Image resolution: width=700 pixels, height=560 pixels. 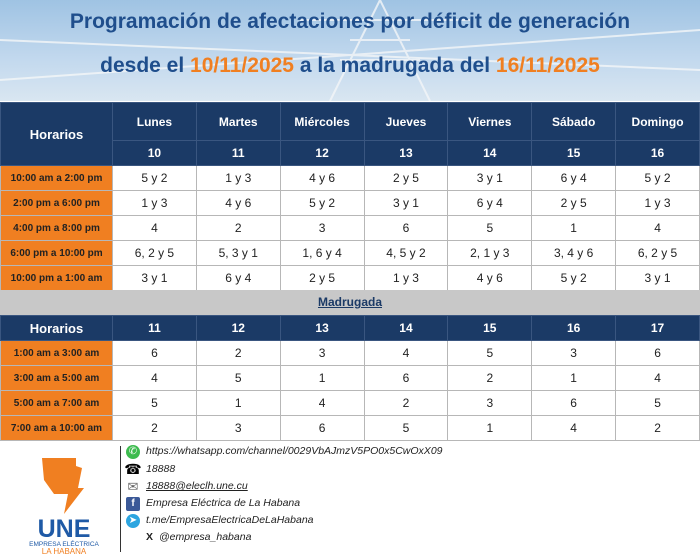 What do you see at coordinates (406, 253) in the screenshot?
I see `block-cell: 4, 5 y 2` at bounding box center [406, 253].